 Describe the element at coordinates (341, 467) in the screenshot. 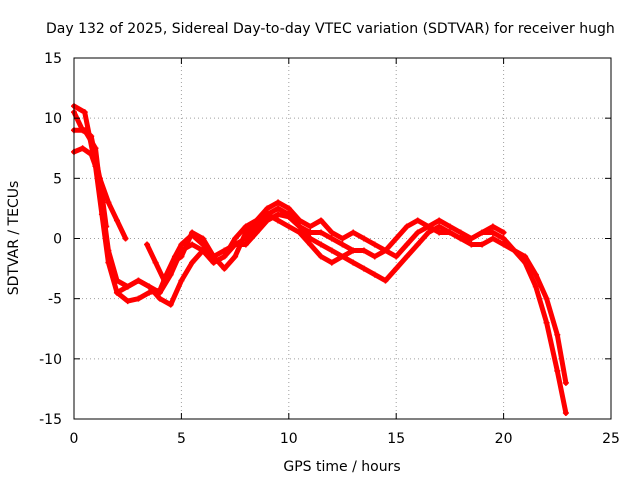

I see `x-axis-label: GPS time / hours` at that location.